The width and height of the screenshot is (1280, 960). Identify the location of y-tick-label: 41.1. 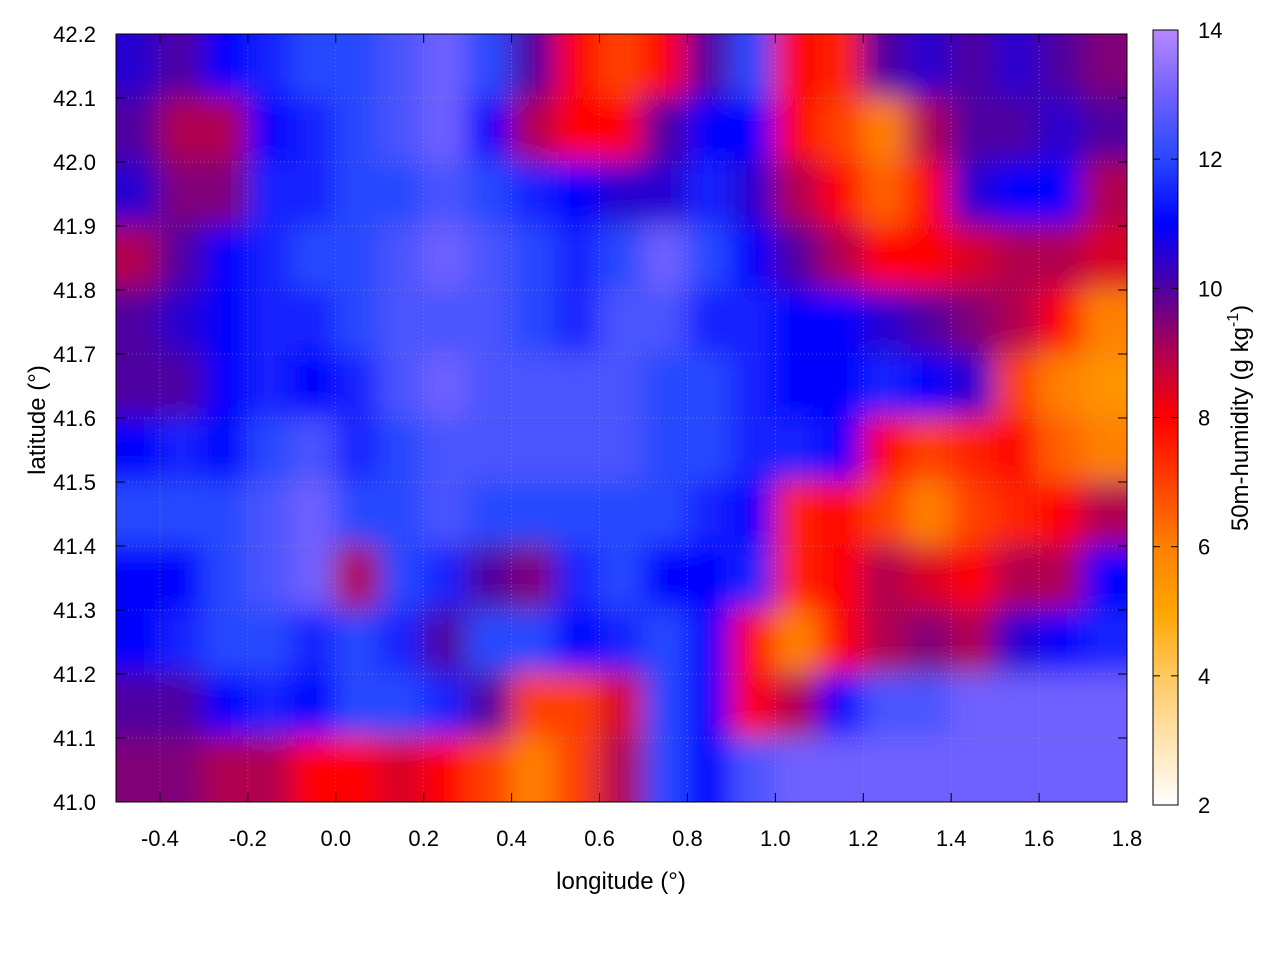
(74, 738).